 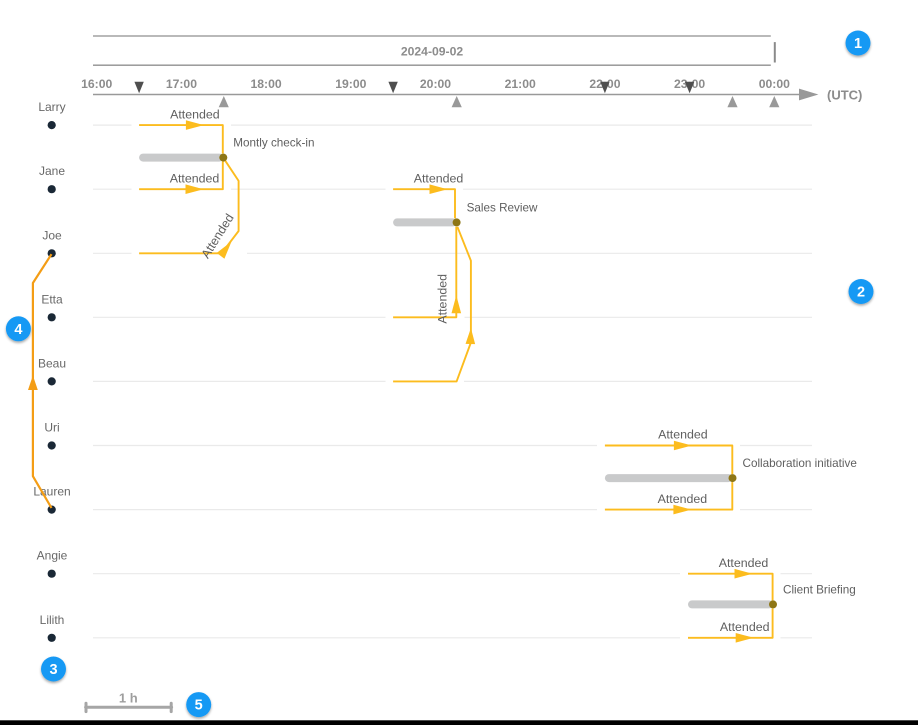 I want to click on svg-text: 17:00, so click(x=181, y=84).